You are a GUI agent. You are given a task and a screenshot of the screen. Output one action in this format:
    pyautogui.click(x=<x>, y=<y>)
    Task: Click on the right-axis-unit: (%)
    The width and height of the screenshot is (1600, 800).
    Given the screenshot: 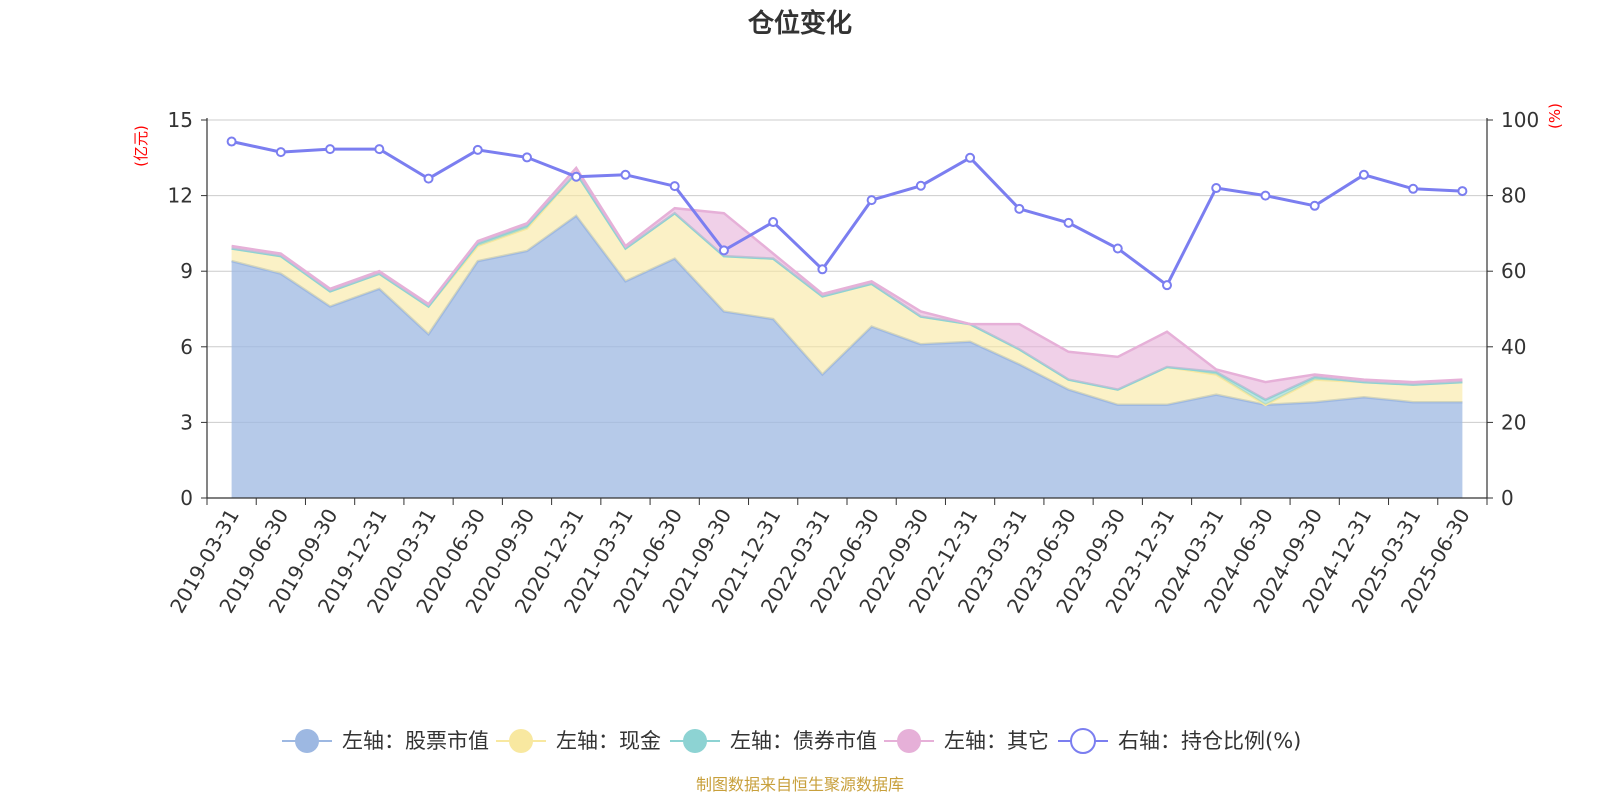 What is the action you would take?
    pyautogui.click(x=1555, y=116)
    